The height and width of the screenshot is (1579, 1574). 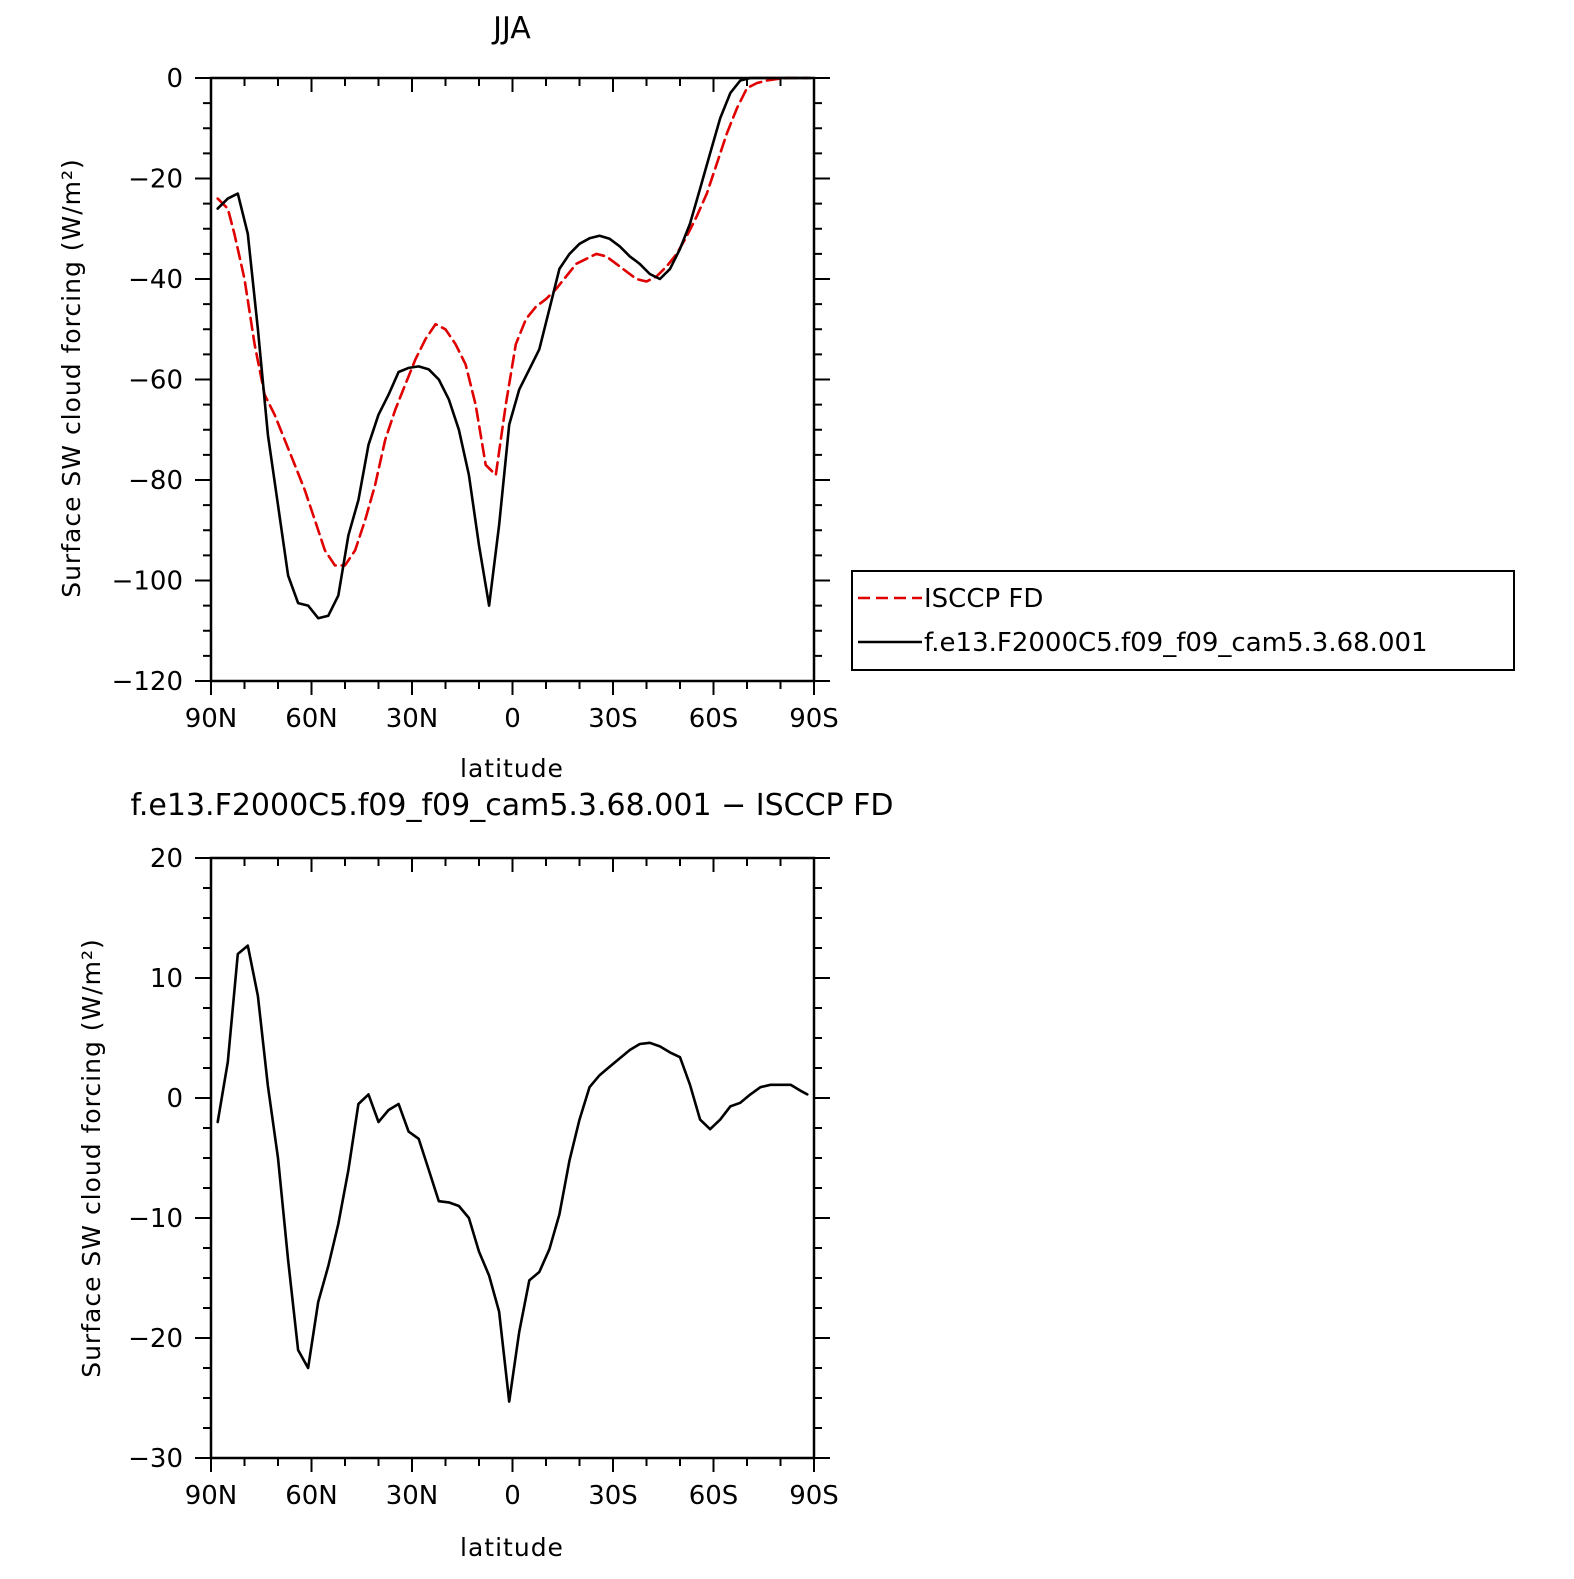 I want to click on top-series-lines, so click(x=514, y=348).